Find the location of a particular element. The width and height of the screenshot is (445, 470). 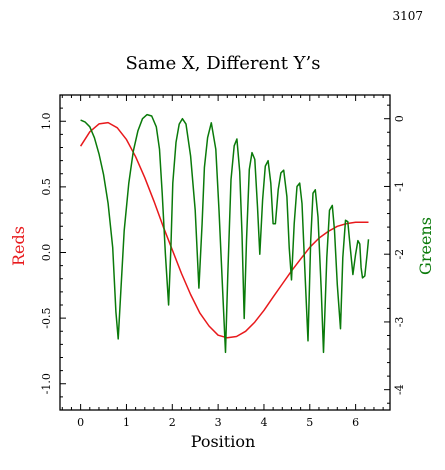

page-number: 3107 is located at coordinates (407, 16).